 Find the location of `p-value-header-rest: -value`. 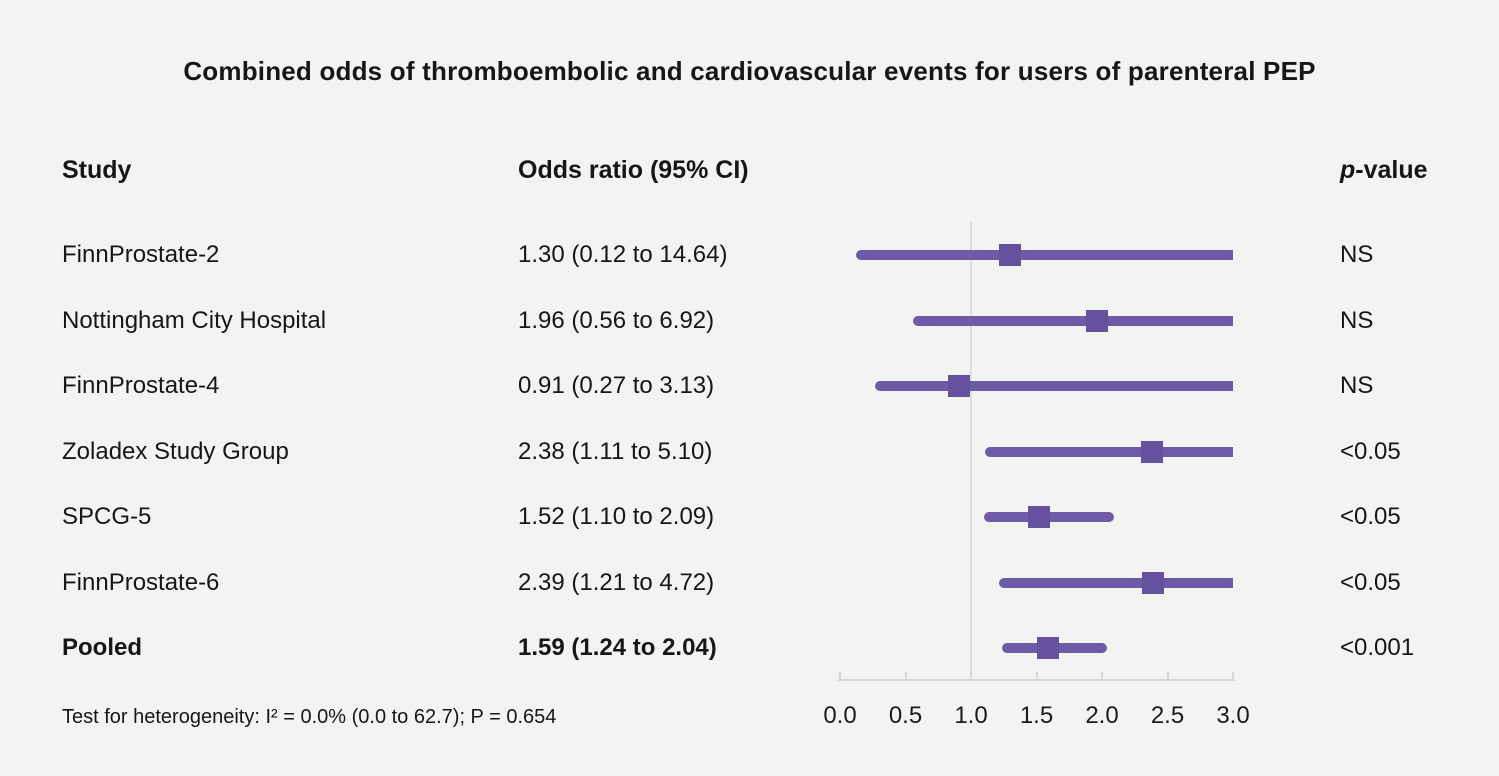

p-value-header-rest: -value is located at coordinates (1391, 170).